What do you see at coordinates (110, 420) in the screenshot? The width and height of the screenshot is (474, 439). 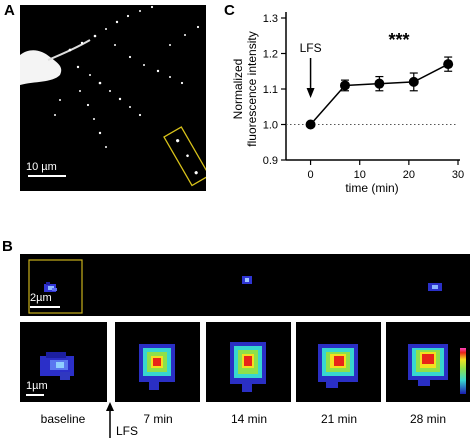 I see `lfs-arrow-b` at bounding box center [110, 420].